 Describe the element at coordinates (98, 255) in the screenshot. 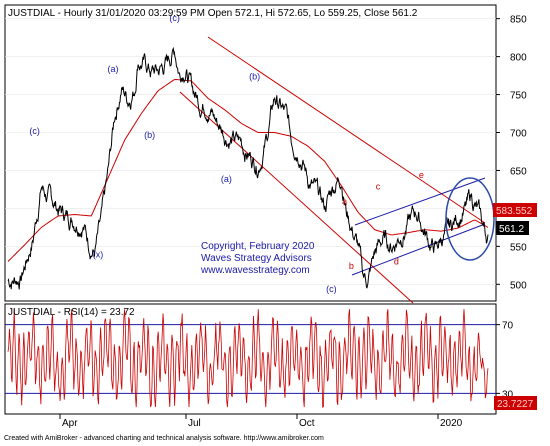

I see `wave-label: (x)` at that location.